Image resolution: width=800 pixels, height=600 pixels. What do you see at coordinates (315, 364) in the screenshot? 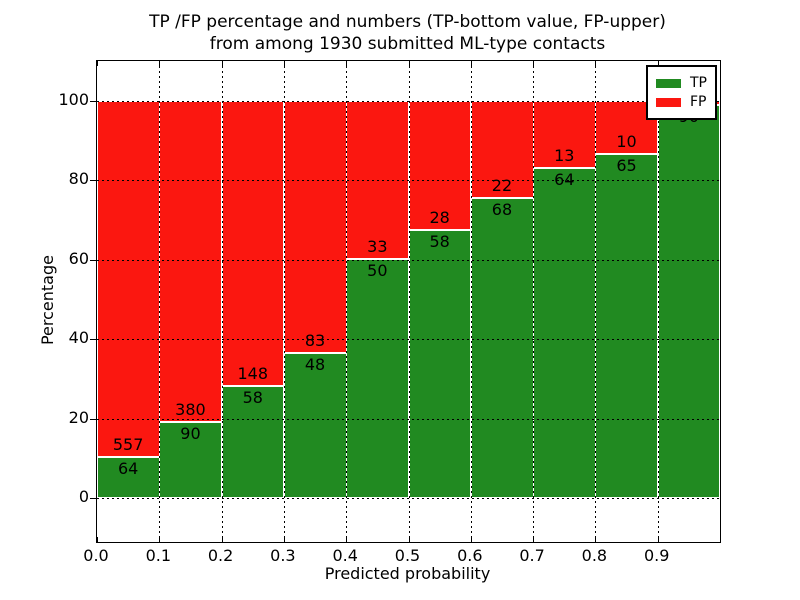
I see `tp-count-label: 48` at bounding box center [315, 364].